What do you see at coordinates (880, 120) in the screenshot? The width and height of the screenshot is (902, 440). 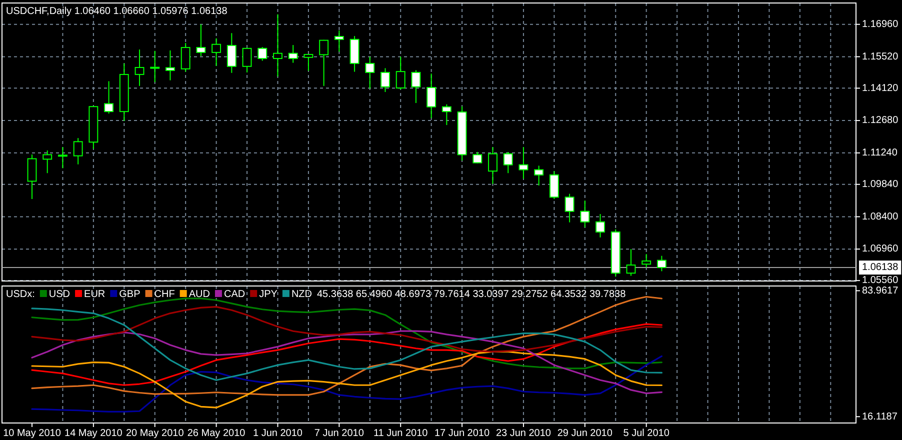 I see `y-tick-label: 1.12680` at bounding box center [880, 120].